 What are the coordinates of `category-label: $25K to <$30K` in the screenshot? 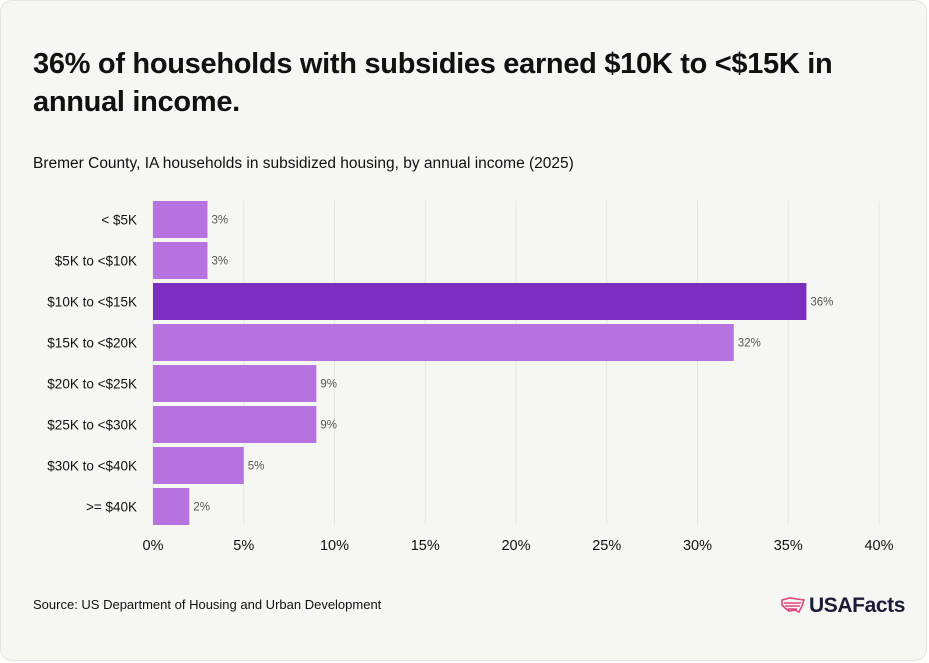 It's located at (92, 425).